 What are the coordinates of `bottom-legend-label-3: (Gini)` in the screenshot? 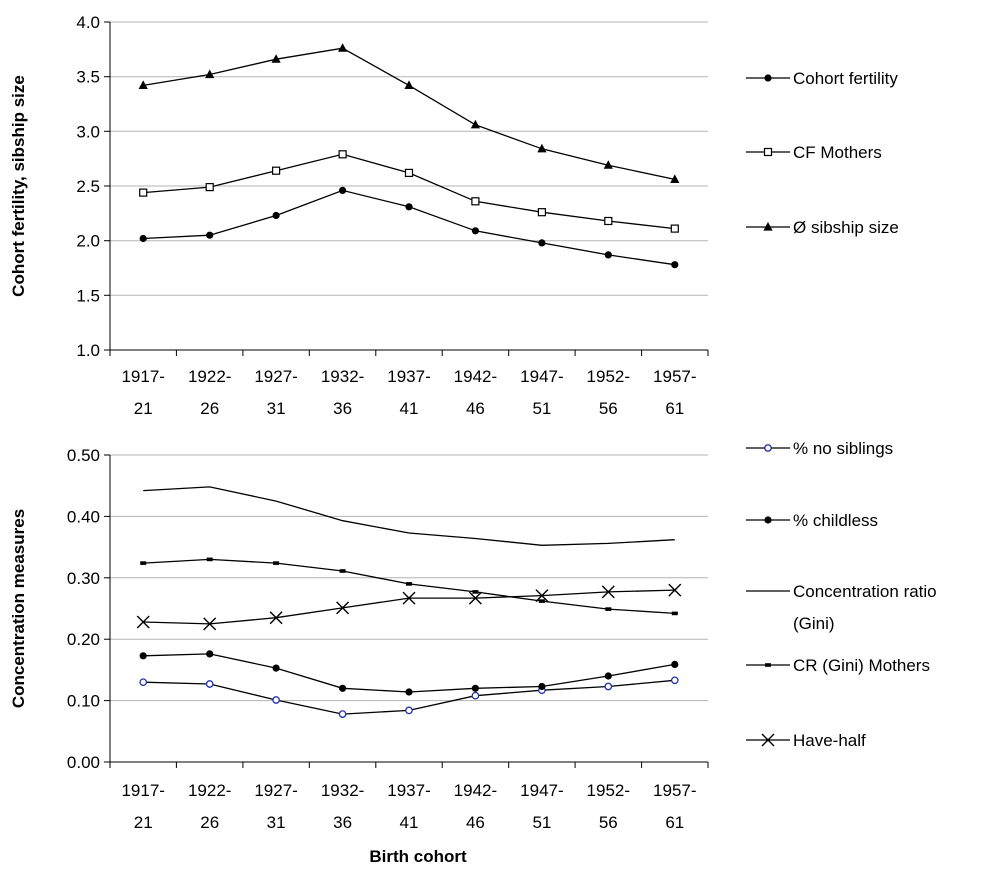 It's located at (814, 623).